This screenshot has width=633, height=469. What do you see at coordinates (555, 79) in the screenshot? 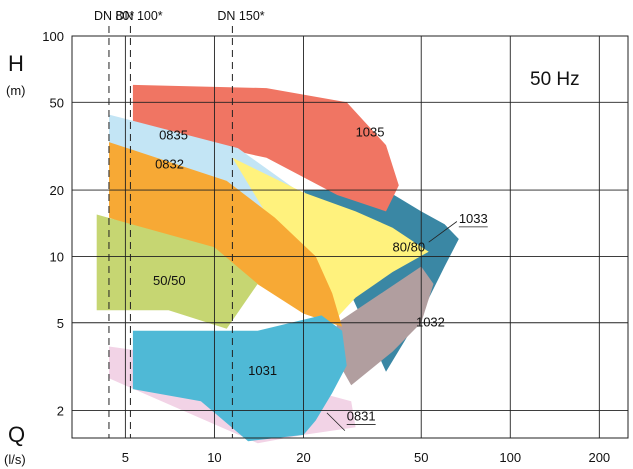
I see `frequency-annotation: 50 Hz` at bounding box center [555, 79].